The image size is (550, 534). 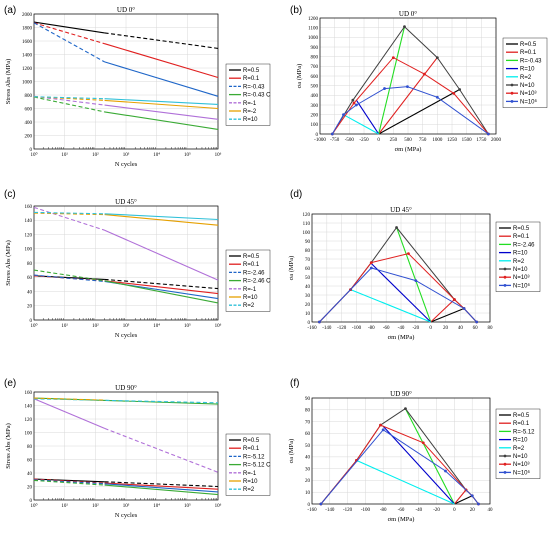 I want to click on x-axis-label: σm (MPa), so click(x=408, y=149).